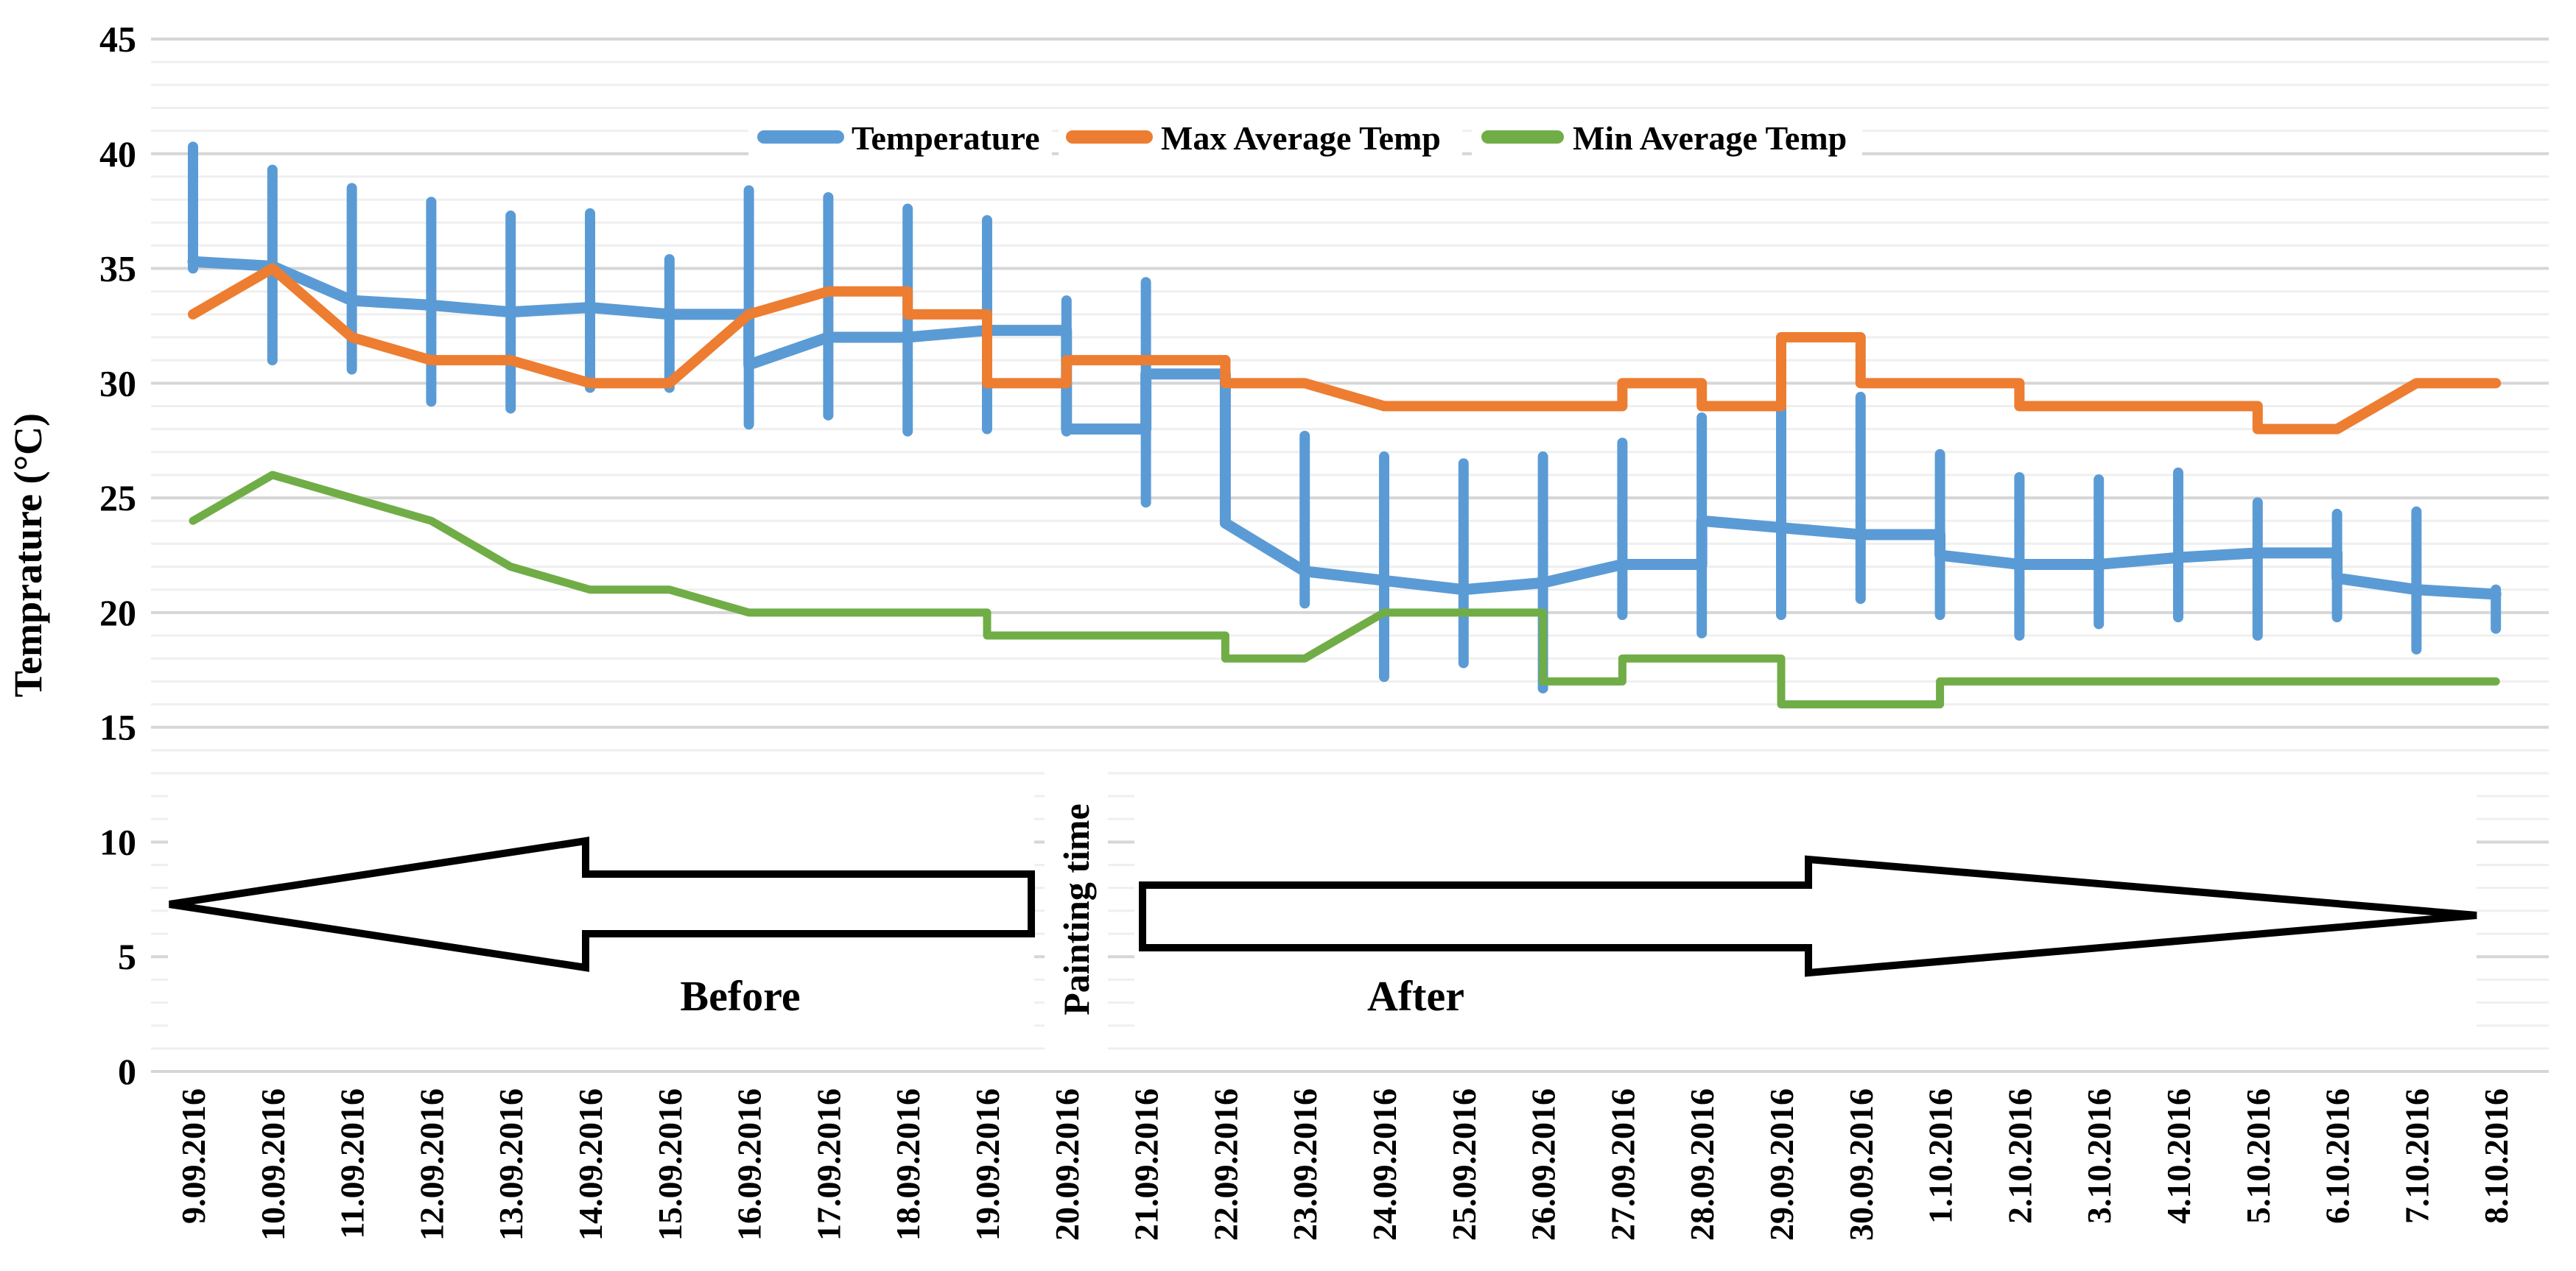  Describe the element at coordinates (1067, 1164) in the screenshot. I see `x-tick-label: 20.09.2016` at that location.